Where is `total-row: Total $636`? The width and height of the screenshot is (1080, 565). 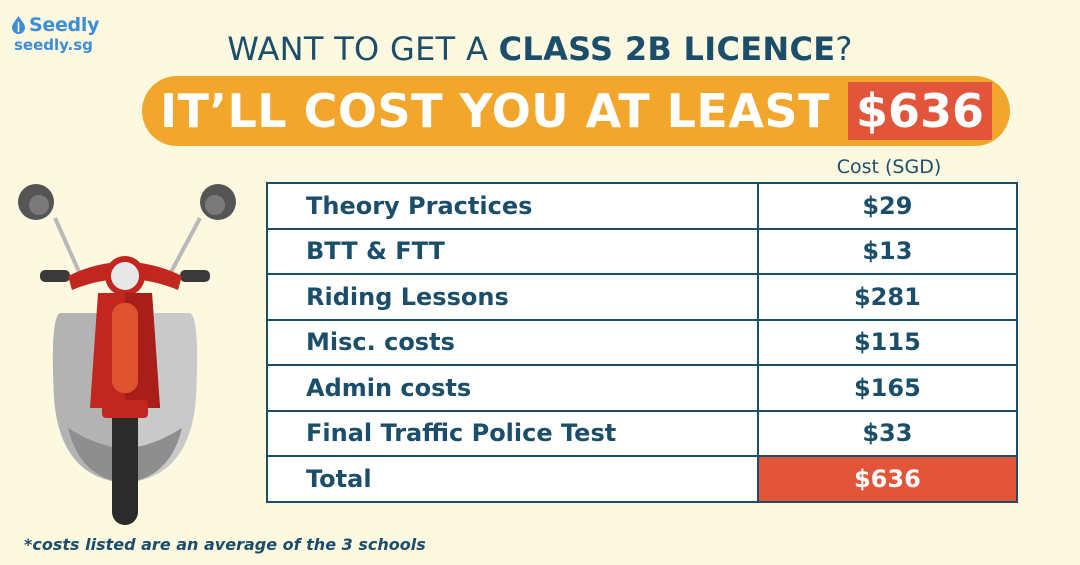
total-row: Total $636 is located at coordinates (642, 479).